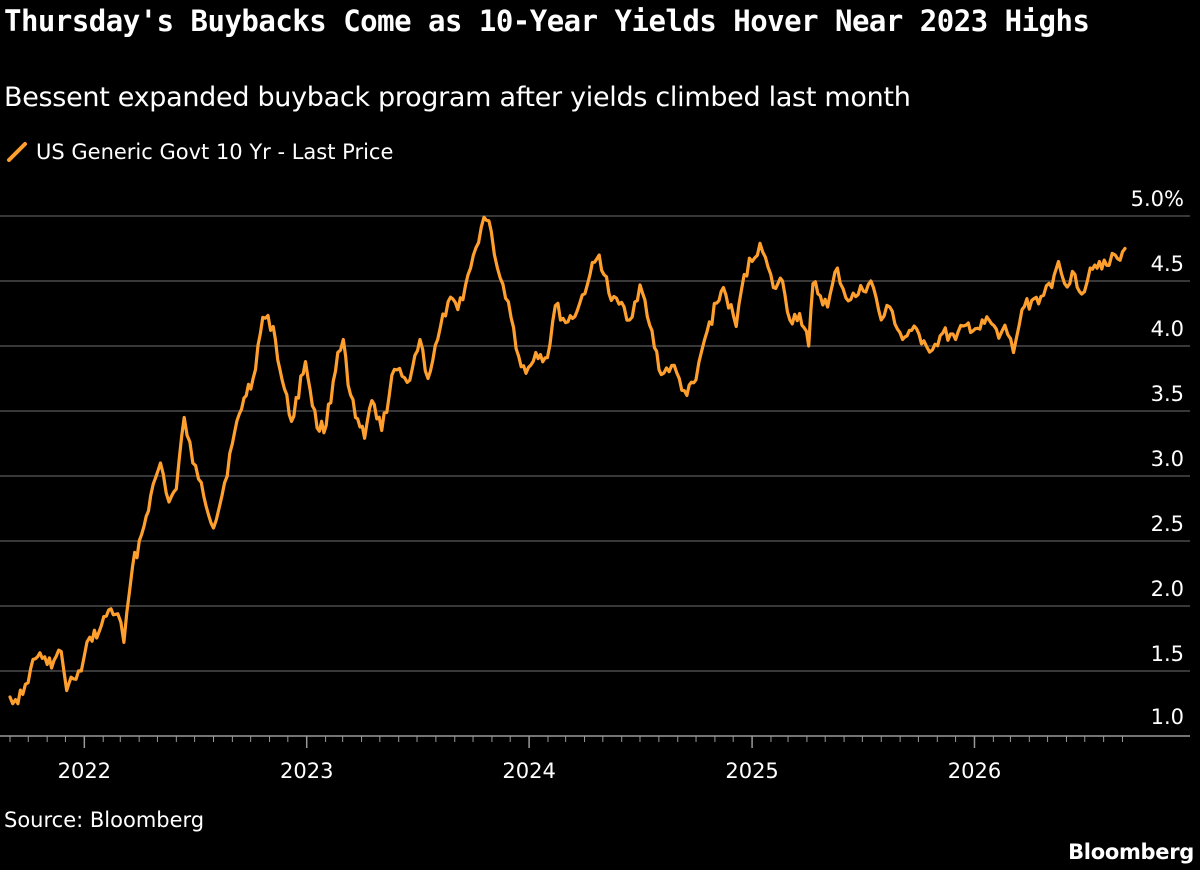  What do you see at coordinates (1167, 717) in the screenshot?
I see `y-tick-label: 1.0` at bounding box center [1167, 717].